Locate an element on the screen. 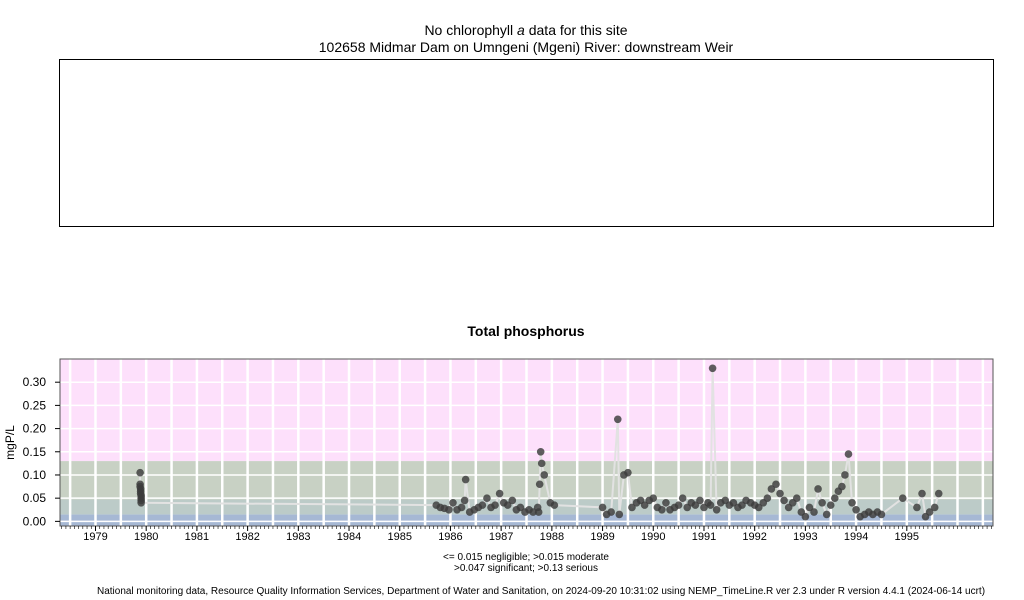 The width and height of the screenshot is (1024, 600). y-tick-label: 0.25 is located at coordinates (35, 405).